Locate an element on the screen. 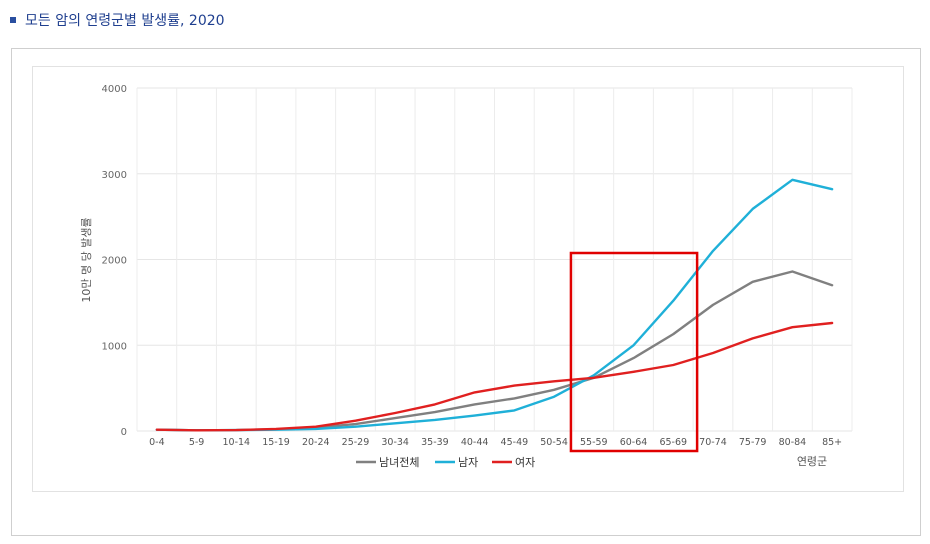 The width and height of the screenshot is (930, 544). x-tick-label: 80-84 is located at coordinates (793, 442).